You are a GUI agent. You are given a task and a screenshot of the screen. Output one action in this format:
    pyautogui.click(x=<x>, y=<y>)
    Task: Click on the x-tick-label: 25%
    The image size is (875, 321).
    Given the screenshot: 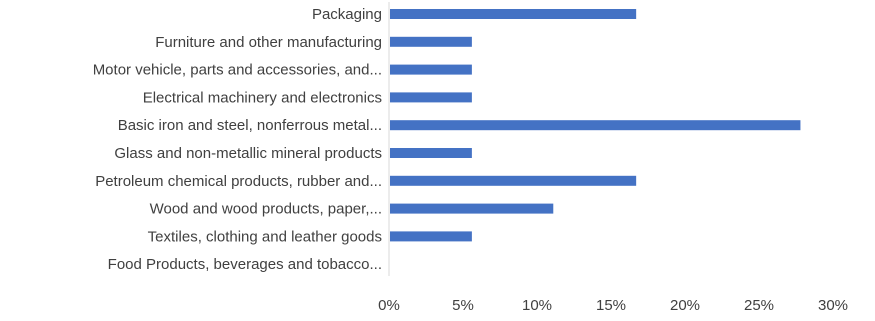 What is the action you would take?
    pyautogui.click(x=759, y=305)
    